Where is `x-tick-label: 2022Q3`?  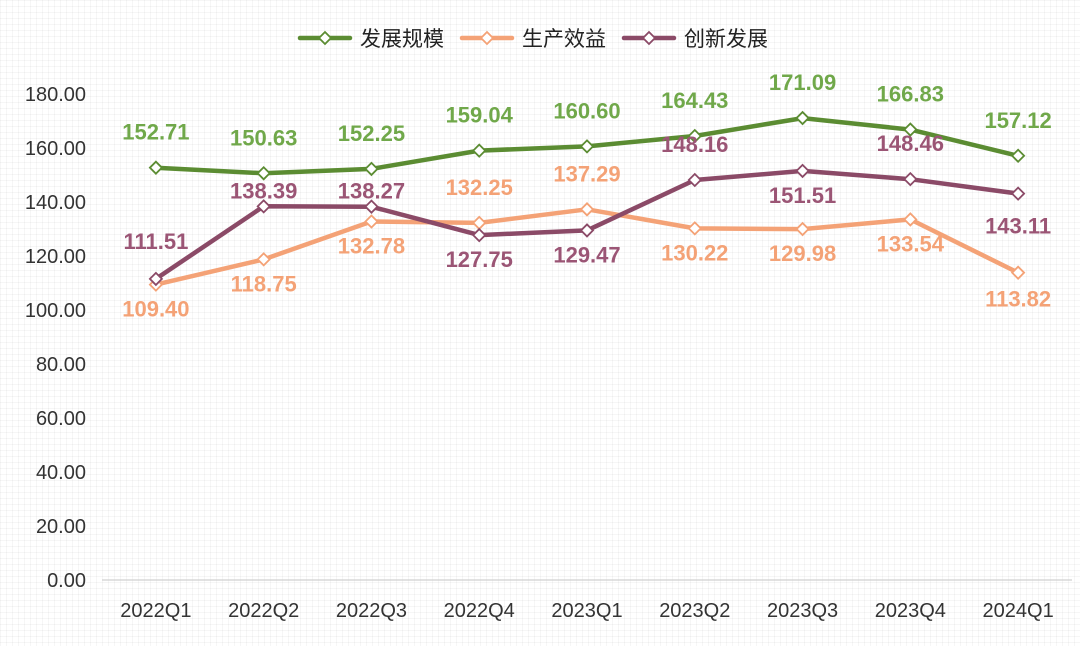 x-tick-label: 2022Q3 is located at coordinates (371, 611).